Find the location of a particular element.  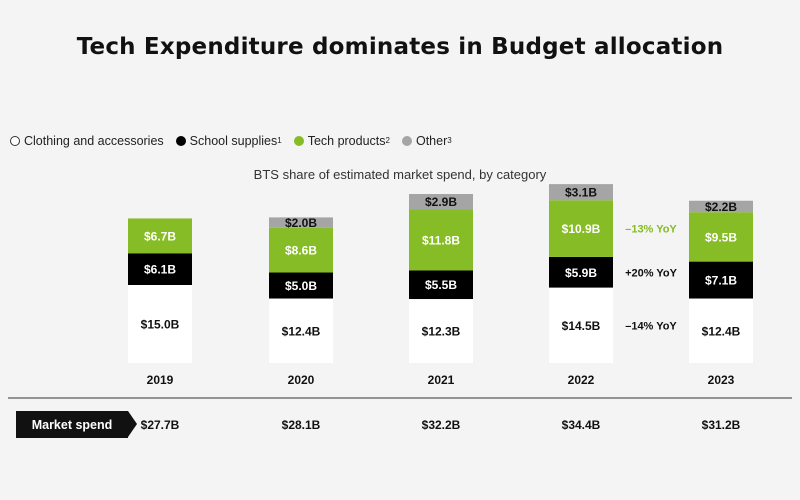

bar-clothing-and-accessories-2022 is located at coordinates (581, 325).